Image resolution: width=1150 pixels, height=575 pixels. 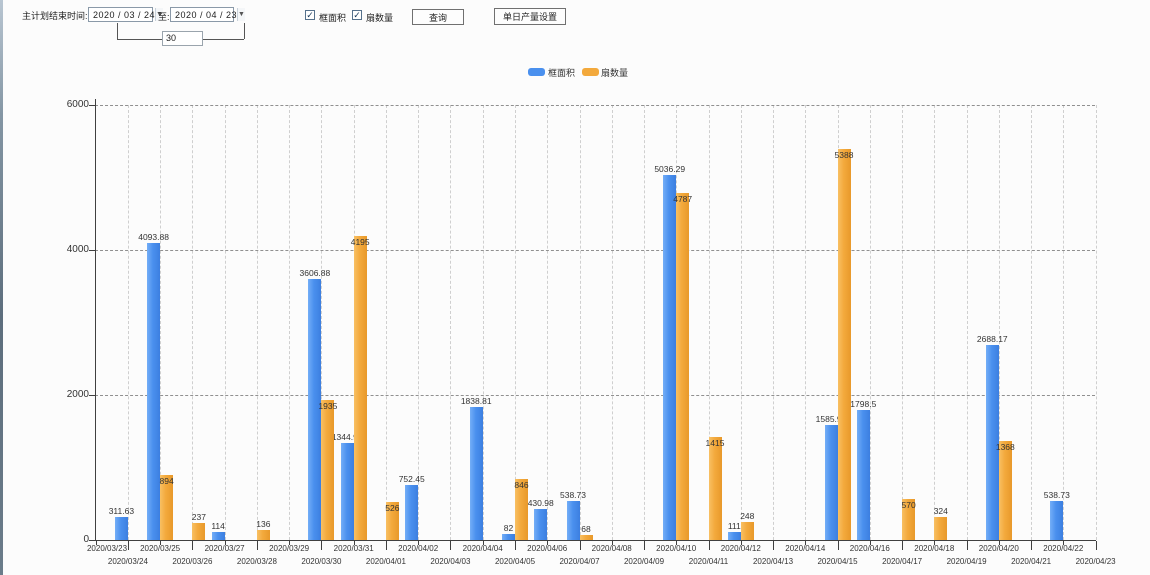 What do you see at coordinates (1056, 494) in the screenshot?
I see `bar-value-label: 538.73` at bounding box center [1056, 494].